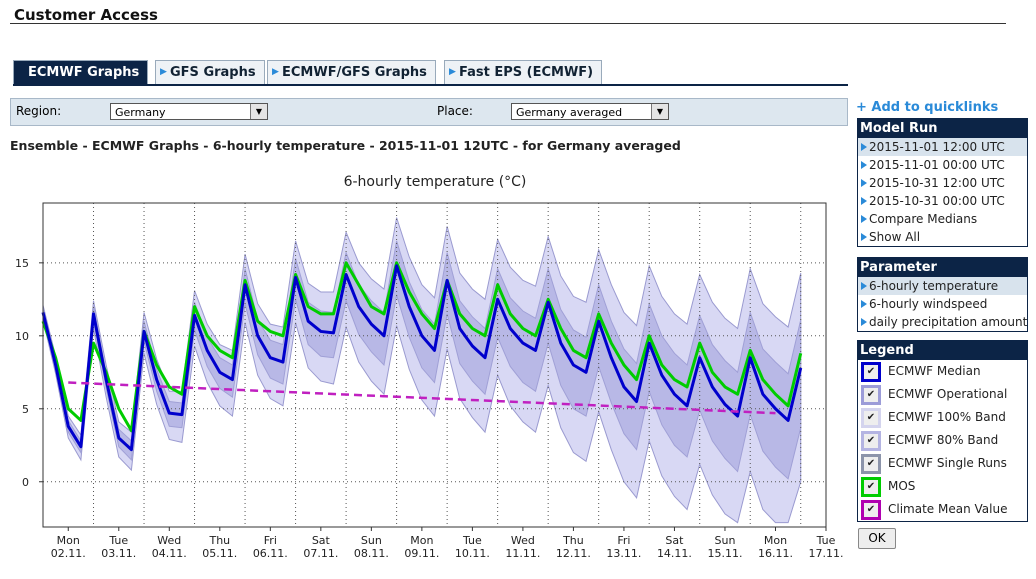 This screenshot has height=579, width=1036. I want to click on region-select: Germany ▼, so click(189, 111).